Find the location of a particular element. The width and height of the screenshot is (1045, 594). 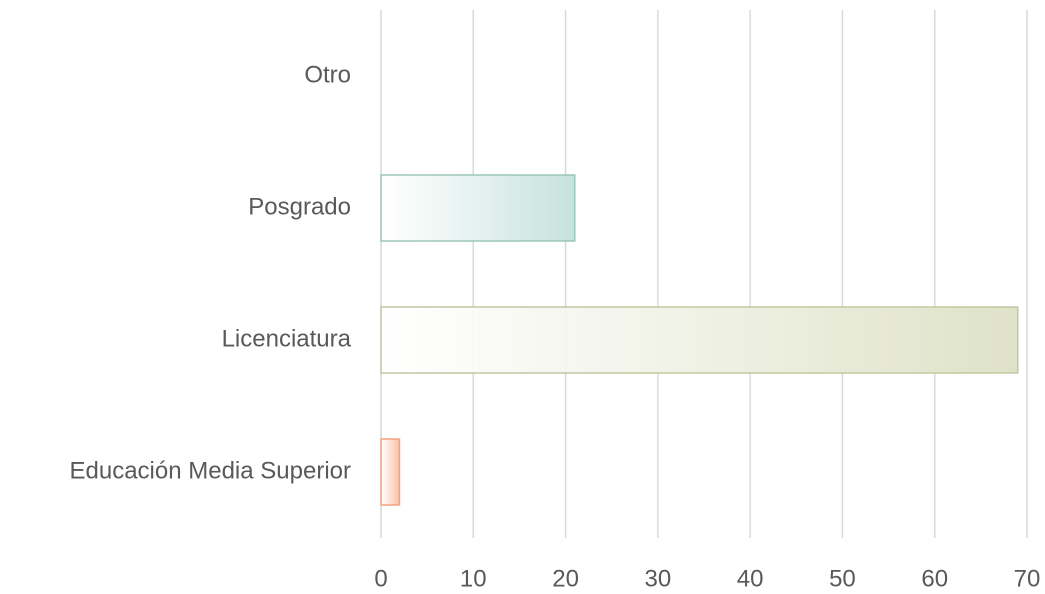

x-tick-label: 40 is located at coordinates (750, 578).